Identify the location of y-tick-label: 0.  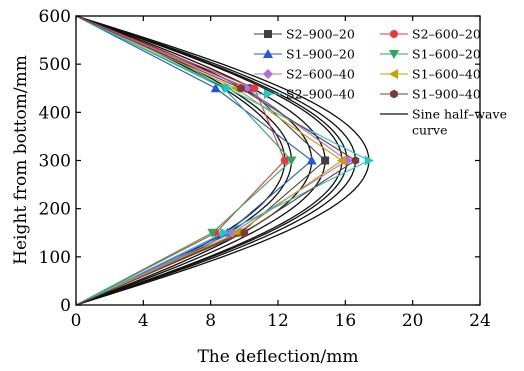
(65, 306).